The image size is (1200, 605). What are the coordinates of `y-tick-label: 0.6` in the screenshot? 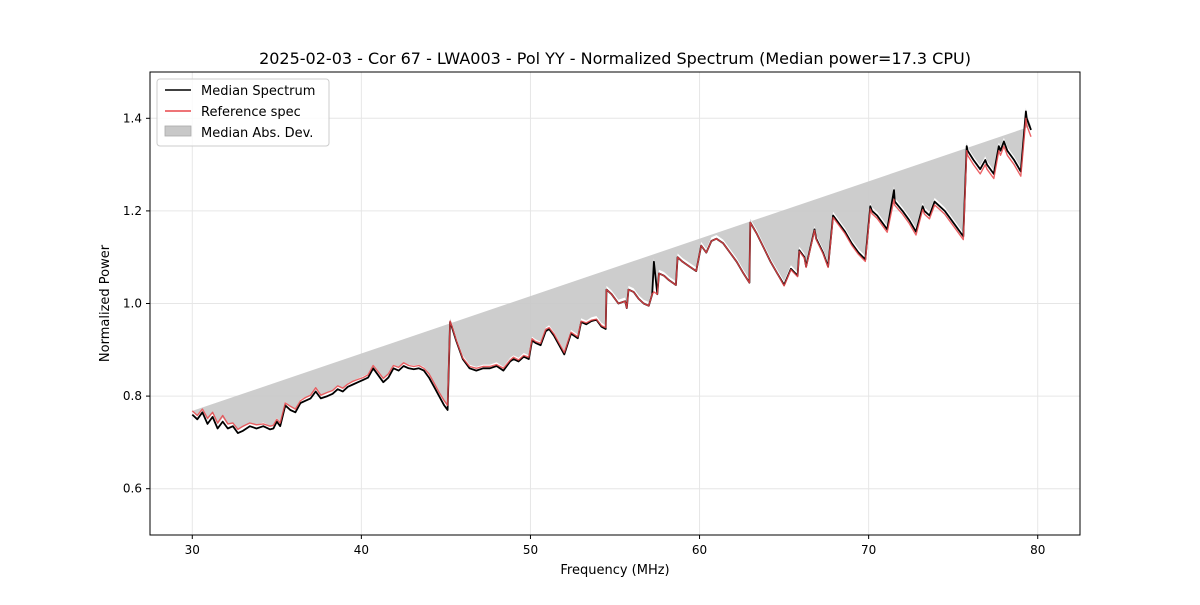 It's located at (132, 489).